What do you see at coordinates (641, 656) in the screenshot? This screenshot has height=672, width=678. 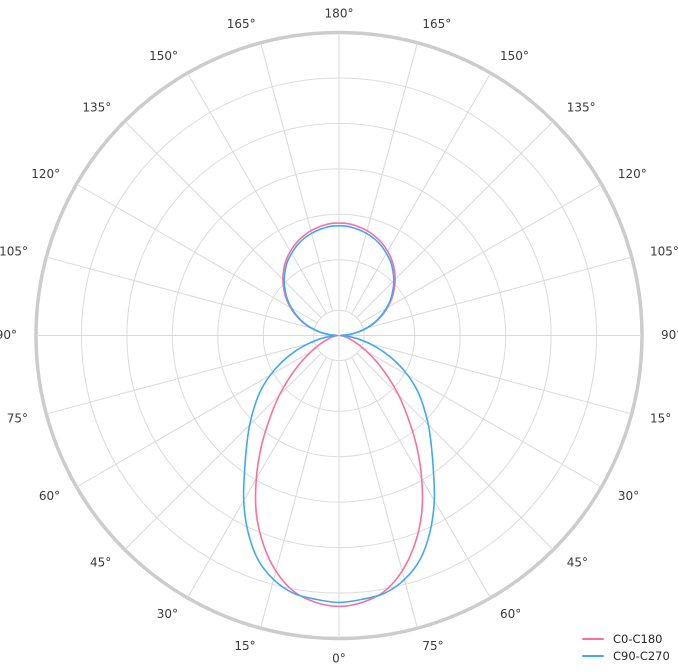 I see `legend-label-c90: C90-C270` at bounding box center [641, 656].